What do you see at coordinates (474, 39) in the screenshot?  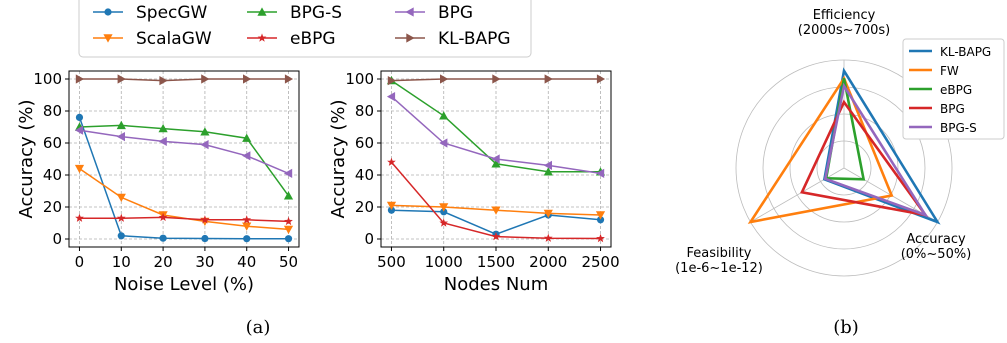 I see `legend-label-kl-bapg: KL-BAPG` at bounding box center [474, 39].